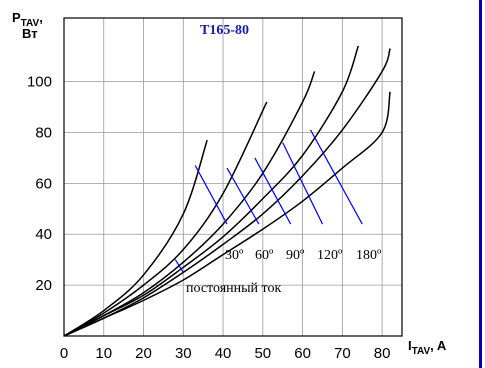  What do you see at coordinates (480, 184) in the screenshot?
I see `page-edge-rule` at bounding box center [480, 184].